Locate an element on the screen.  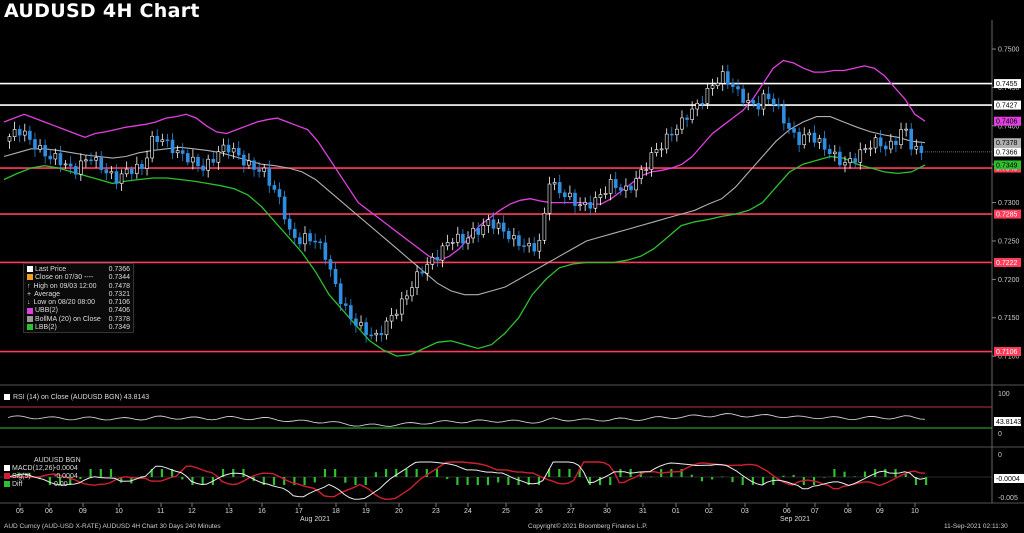
value-marker-label: 0.7366 is located at coordinates (1007, 152).